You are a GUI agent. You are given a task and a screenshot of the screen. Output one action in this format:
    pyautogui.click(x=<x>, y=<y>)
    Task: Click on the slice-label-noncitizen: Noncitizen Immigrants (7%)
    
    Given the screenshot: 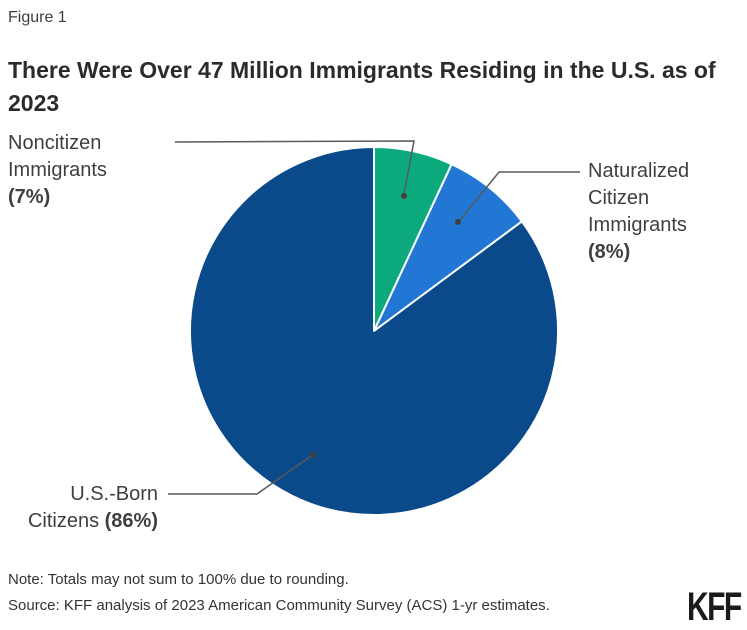 What is the action you would take?
    pyautogui.click(x=57, y=170)
    